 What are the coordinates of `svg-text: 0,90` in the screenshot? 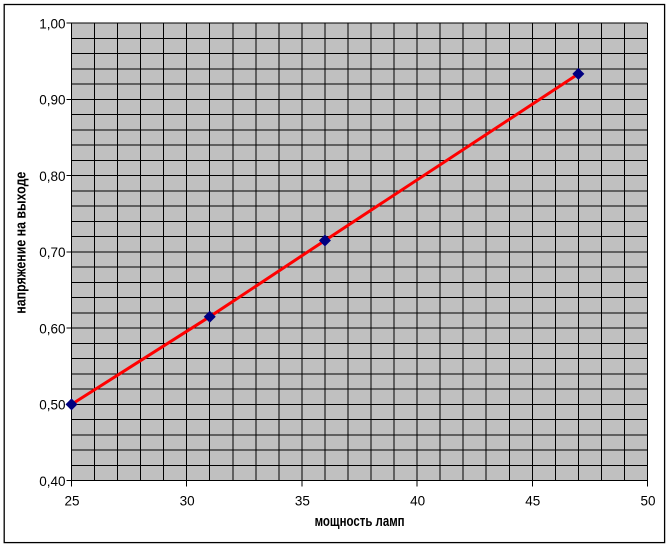 It's located at (52, 100).